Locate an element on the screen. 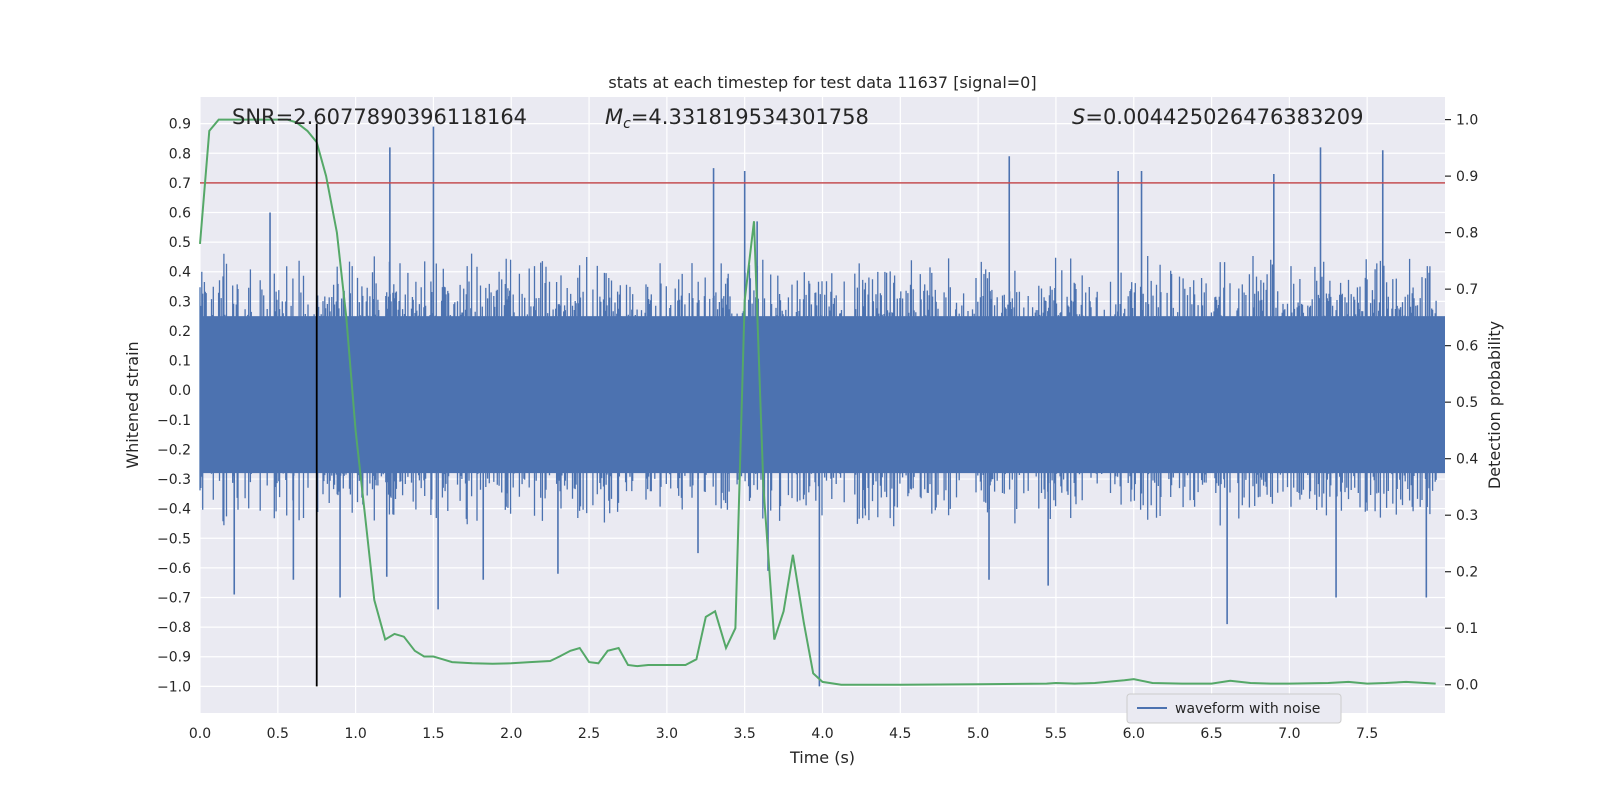 The image size is (1600, 800). legend-box is located at coordinates (1234, 708).